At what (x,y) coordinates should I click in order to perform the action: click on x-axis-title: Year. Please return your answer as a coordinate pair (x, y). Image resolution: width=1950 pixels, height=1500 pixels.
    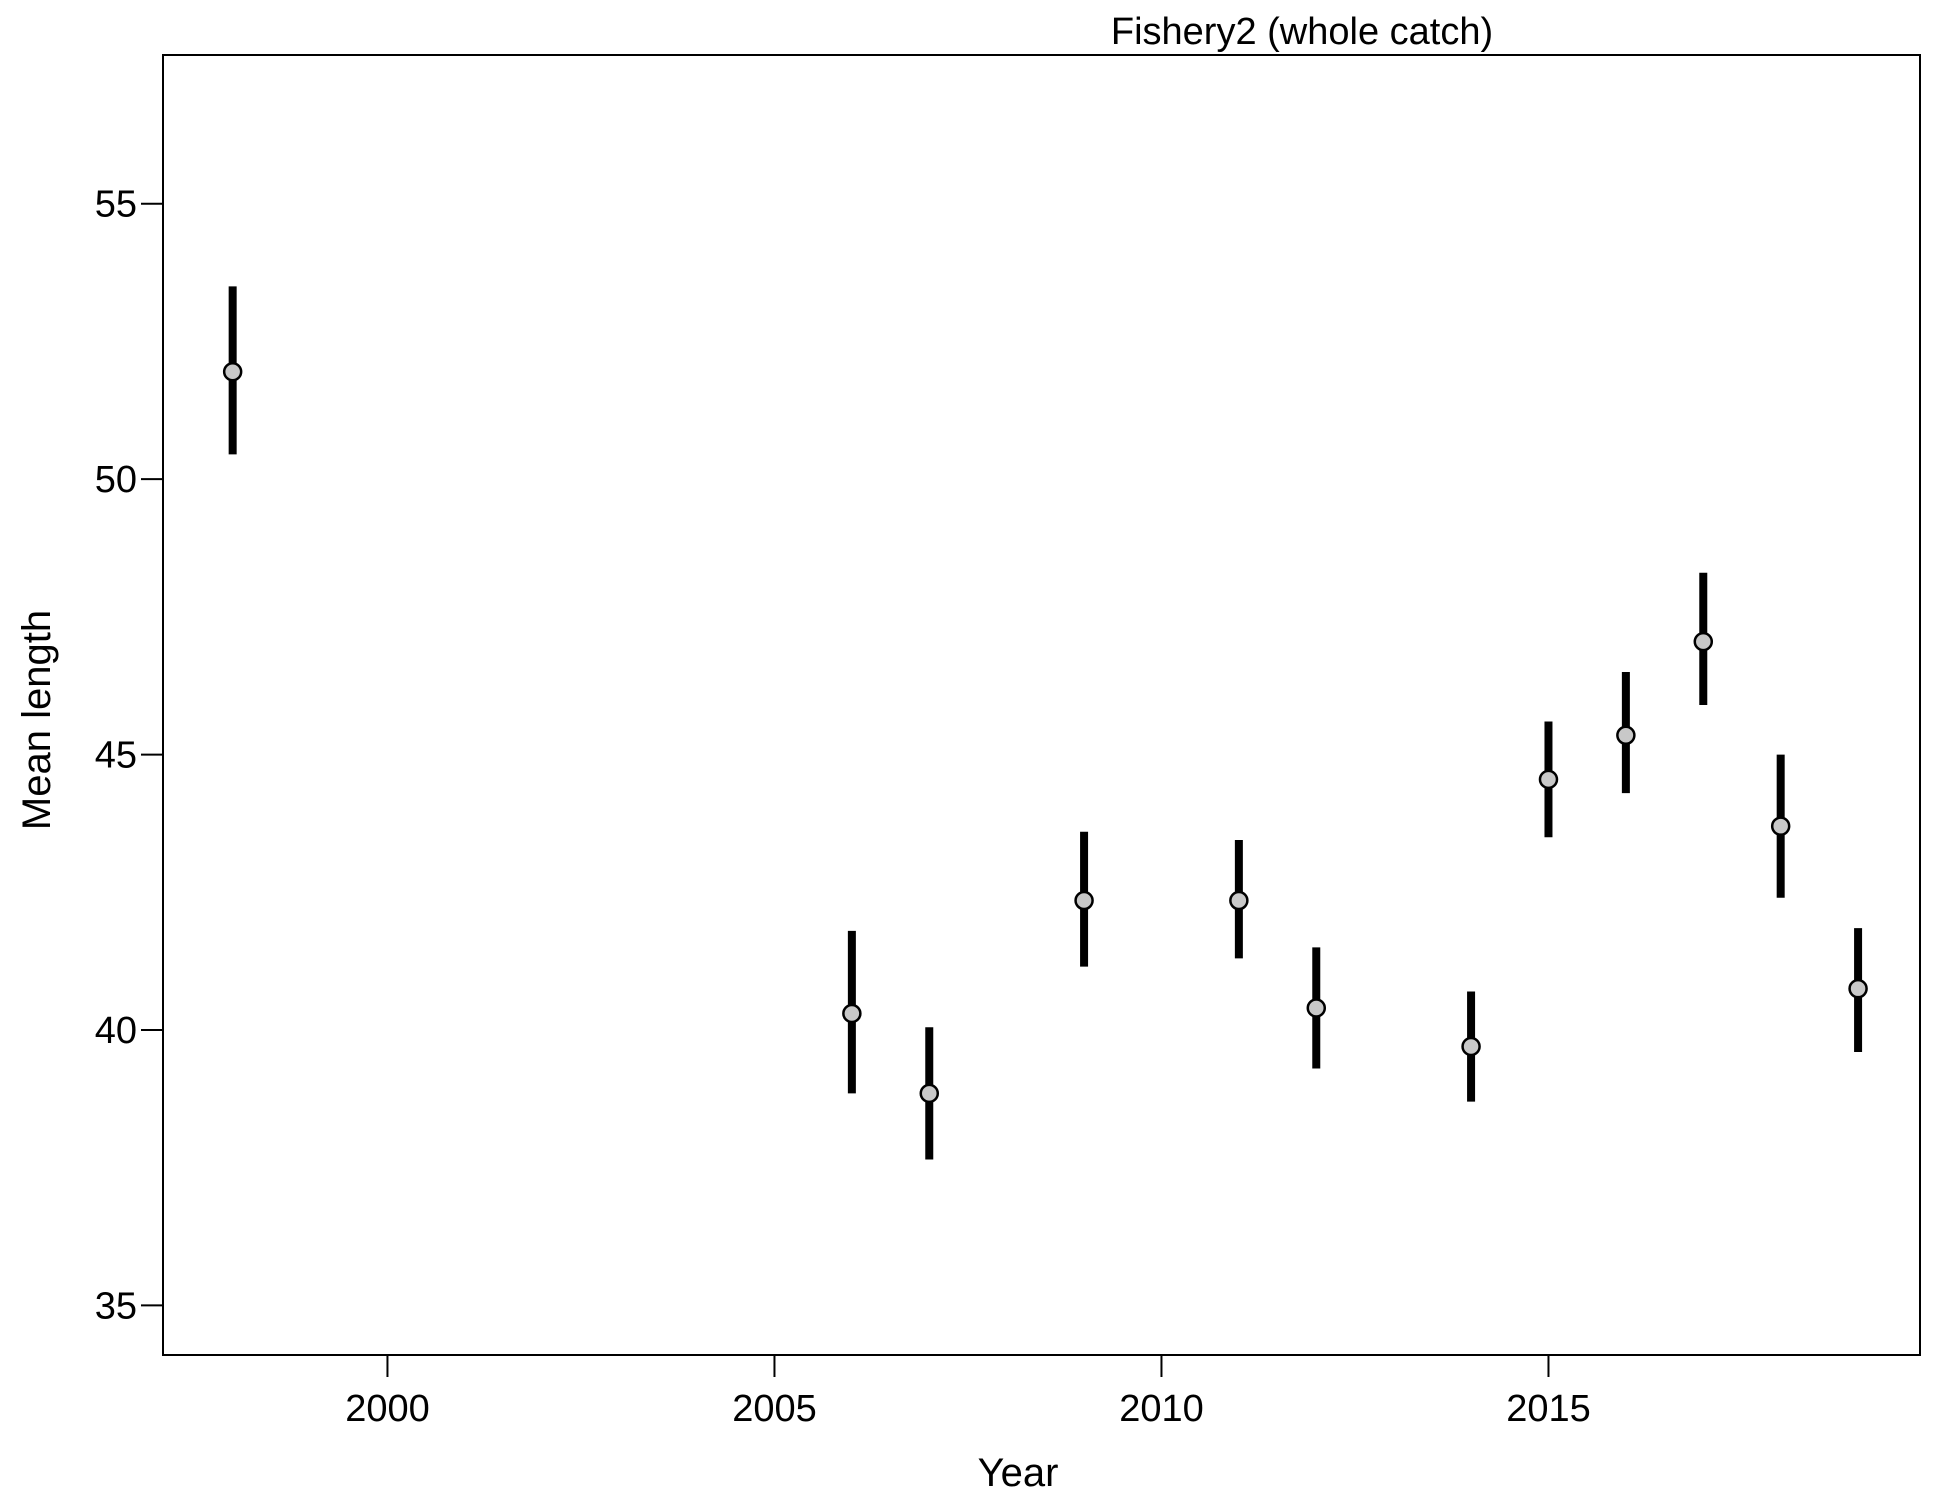
    Looking at the image, I should click on (1018, 1473).